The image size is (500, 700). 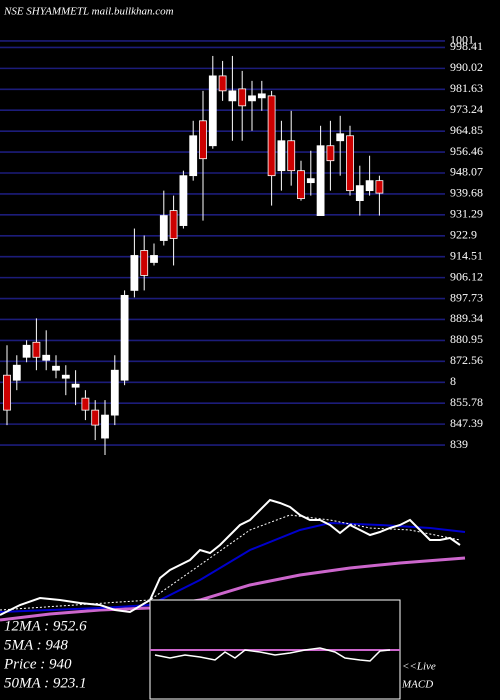 I want to click on y-tick-label: 990.02, so click(x=466, y=67).